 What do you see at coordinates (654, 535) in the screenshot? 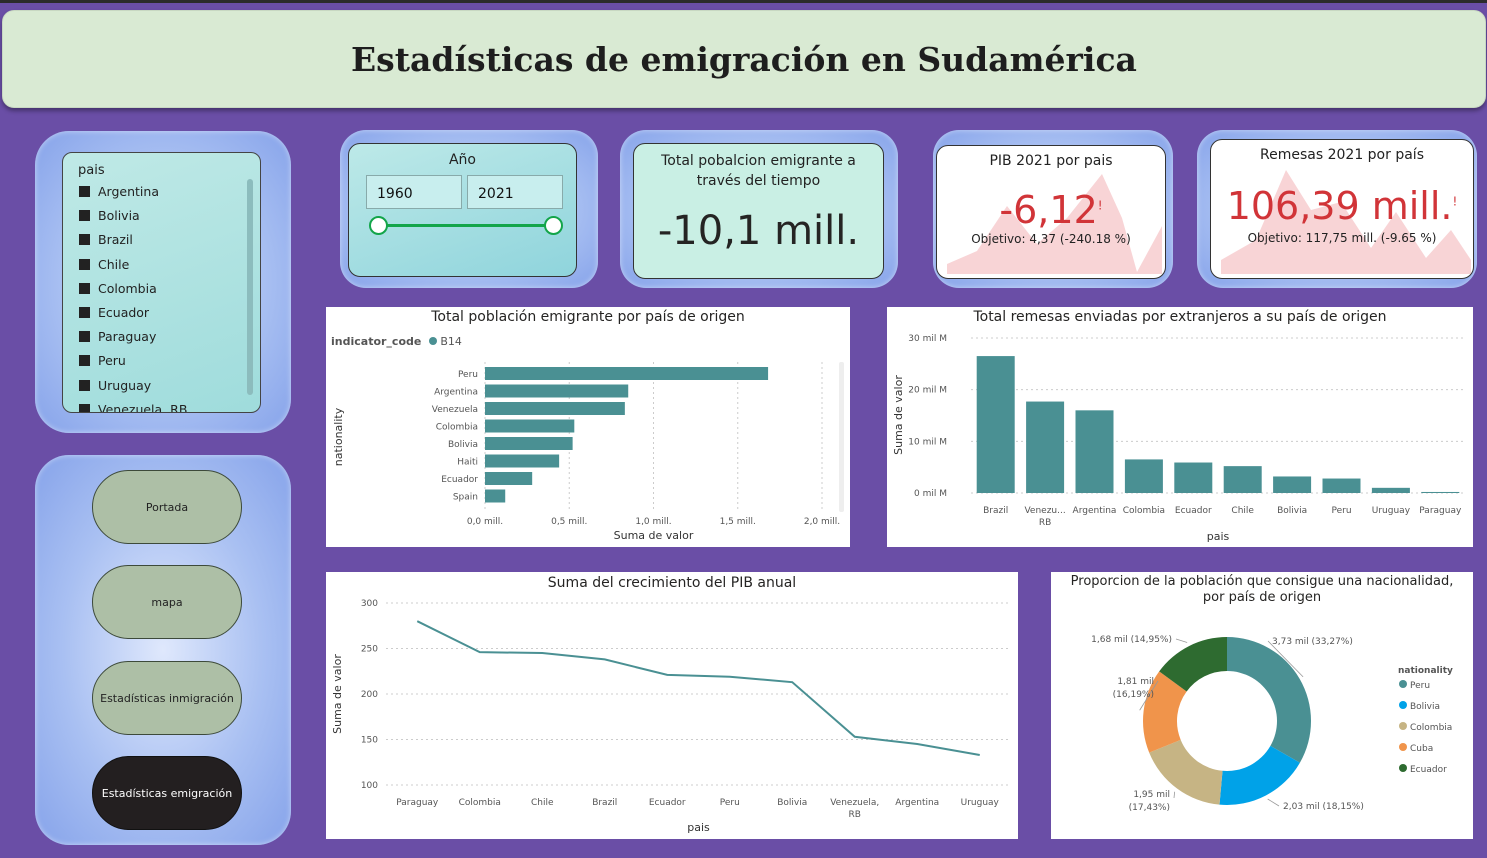
I see `chart1-x-axis-title: Suma de valor` at bounding box center [654, 535].